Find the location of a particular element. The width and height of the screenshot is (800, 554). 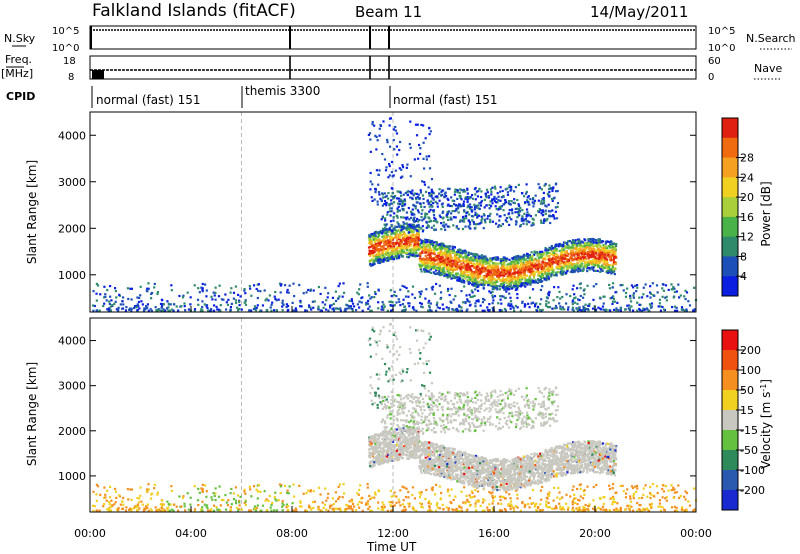

power-colorbar-label: Power [dB] is located at coordinates (766, 213).